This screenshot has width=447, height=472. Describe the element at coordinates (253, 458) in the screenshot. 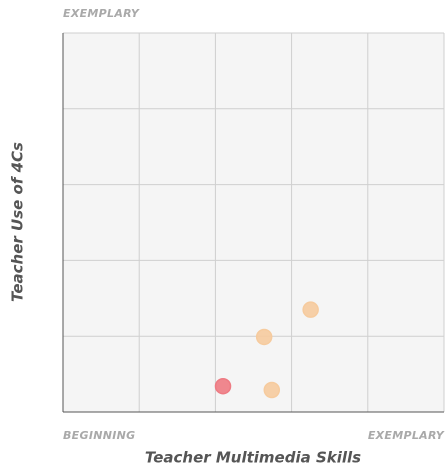

I see `x-axis-title: Teacher Multimedia Skills` at that location.